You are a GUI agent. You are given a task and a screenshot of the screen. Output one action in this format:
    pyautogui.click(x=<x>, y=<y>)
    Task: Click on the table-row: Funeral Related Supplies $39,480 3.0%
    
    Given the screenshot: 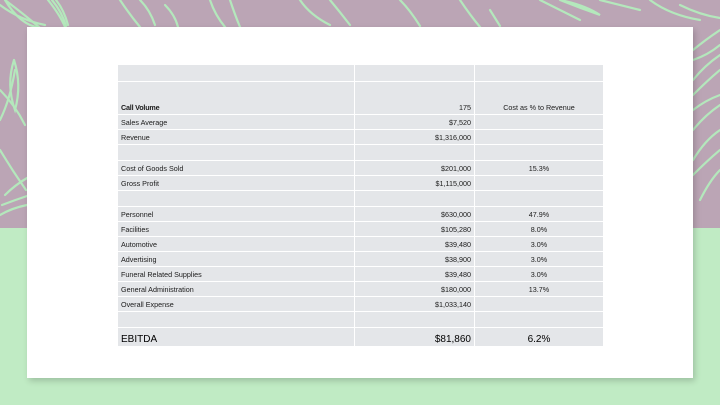 What is the action you would take?
    pyautogui.click(x=360, y=274)
    